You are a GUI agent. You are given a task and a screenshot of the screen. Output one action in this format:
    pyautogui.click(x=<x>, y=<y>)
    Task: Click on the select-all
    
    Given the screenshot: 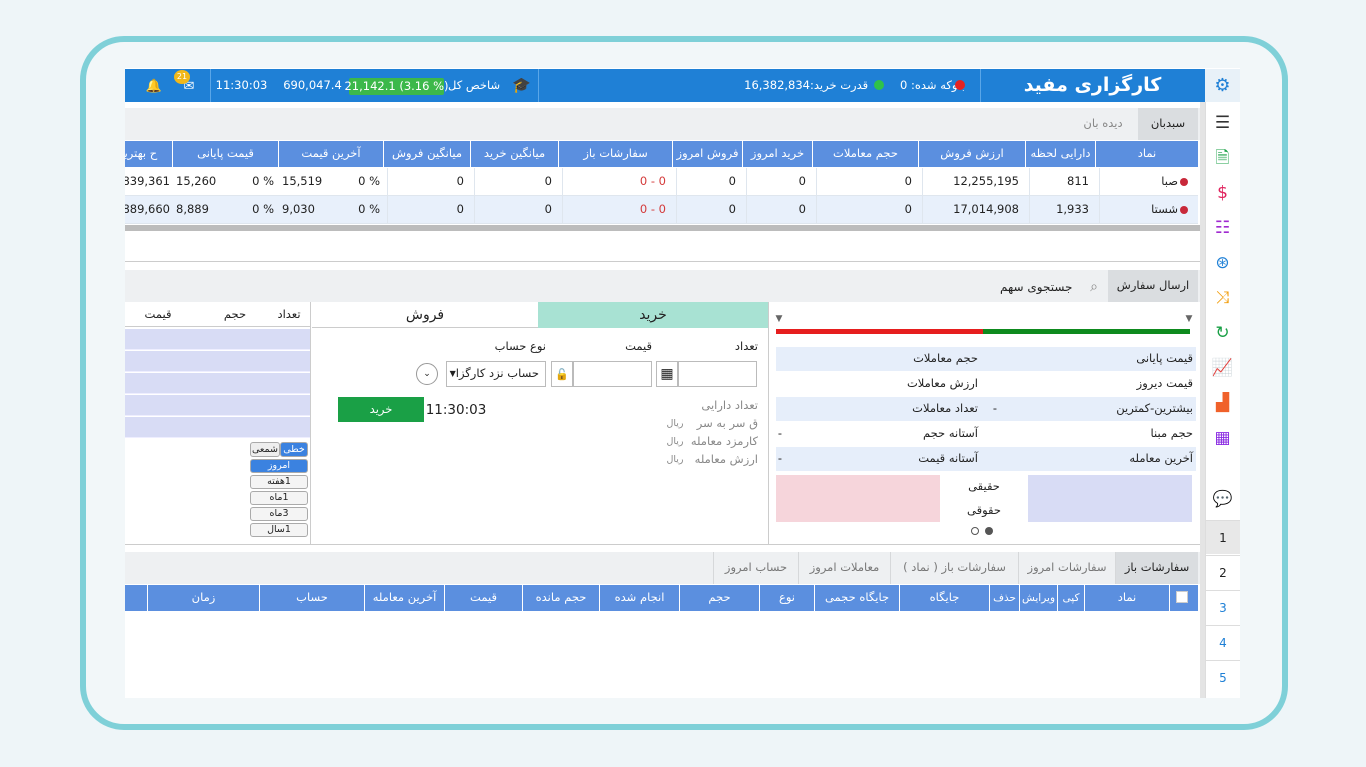 What is the action you would take?
    pyautogui.click(x=1182, y=597)
    